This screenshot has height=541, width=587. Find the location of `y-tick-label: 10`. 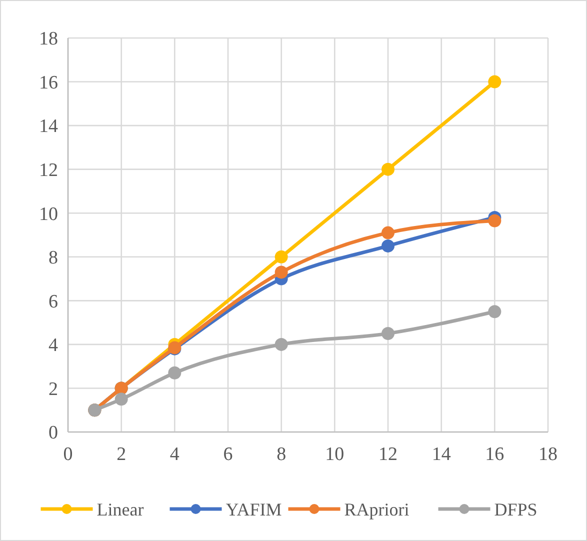

y-tick-label: 10 is located at coordinates (48, 214).